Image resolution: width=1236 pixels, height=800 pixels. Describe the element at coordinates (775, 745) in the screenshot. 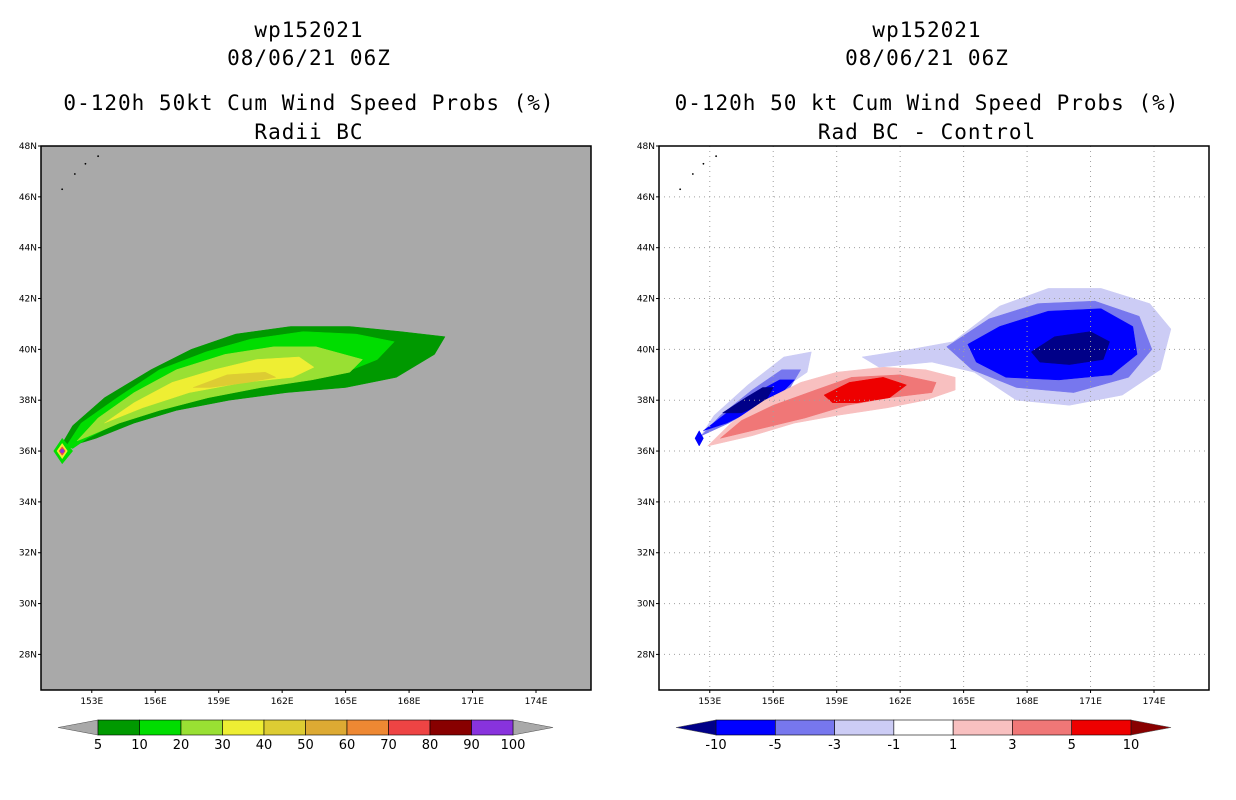

I see `colorbar-label: -5` at that location.